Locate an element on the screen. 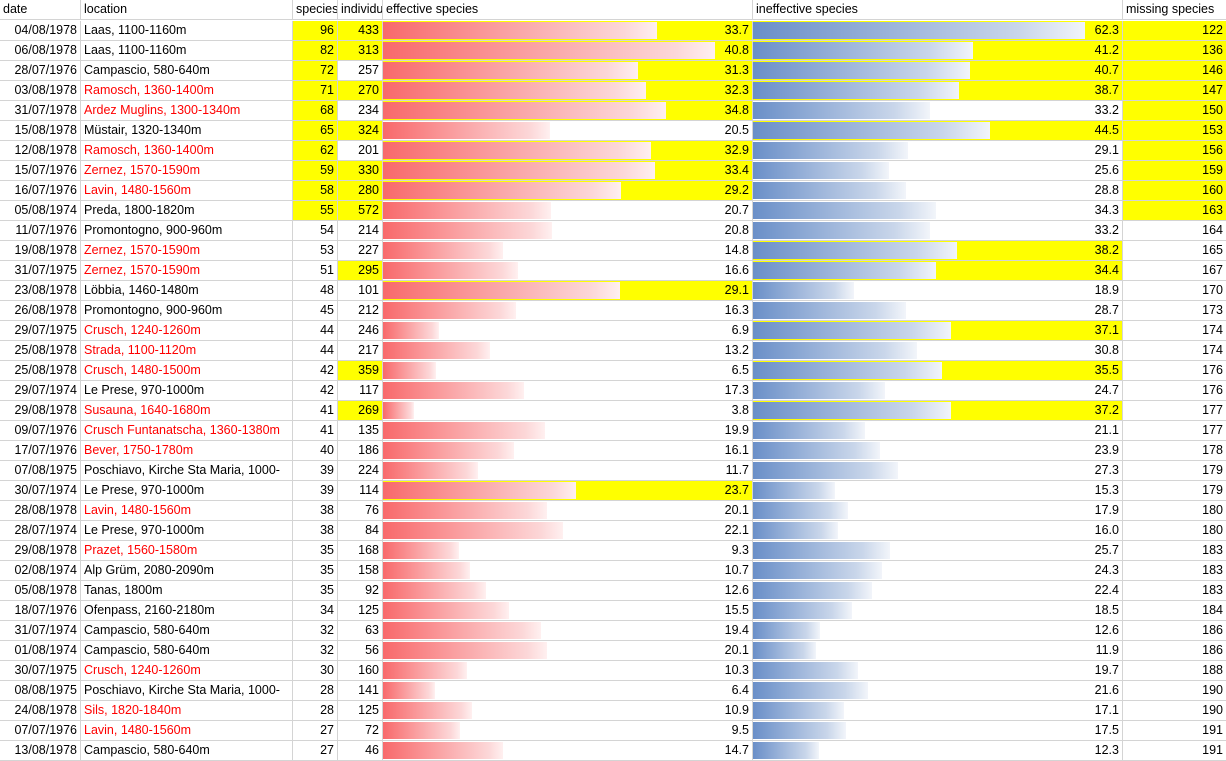 The height and width of the screenshot is (761, 1226). effective-species-cell: 6.5 is located at coordinates (568, 371).